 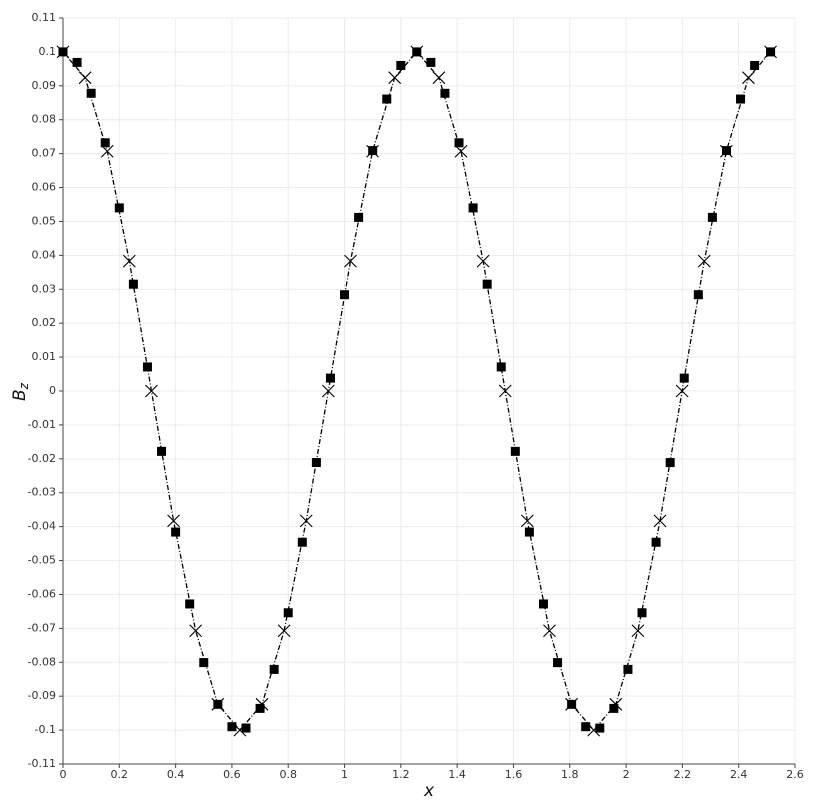 I want to click on y-tick-label: -0.01, so click(x=42, y=424).